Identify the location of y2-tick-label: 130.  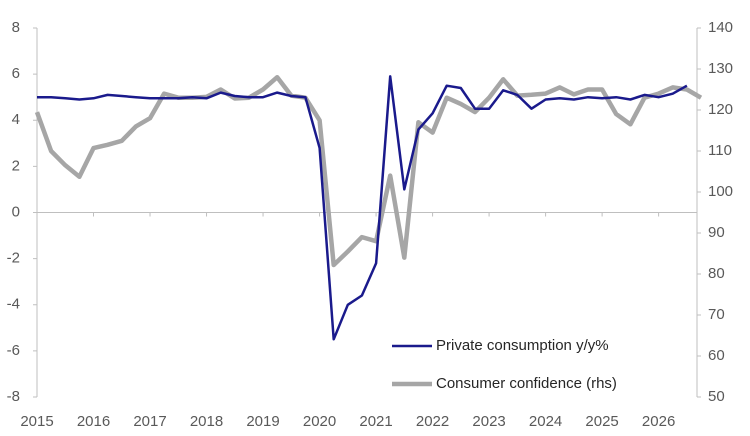
(720, 68).